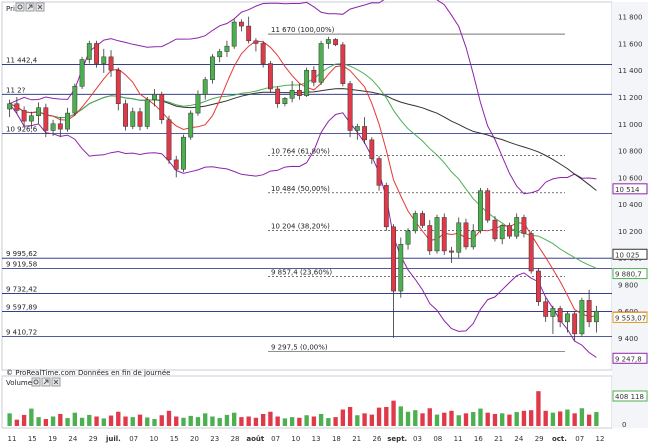  Describe the element at coordinates (559, 439) in the screenshot. I see `time-tick-27: oct.` at that location.